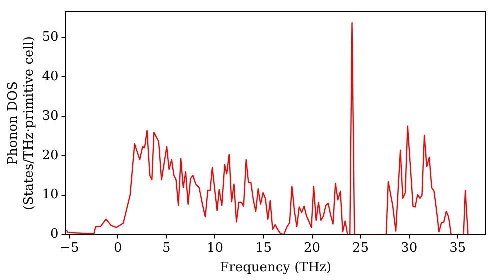  I want to click on x-tick-label: 25, so click(361, 248).